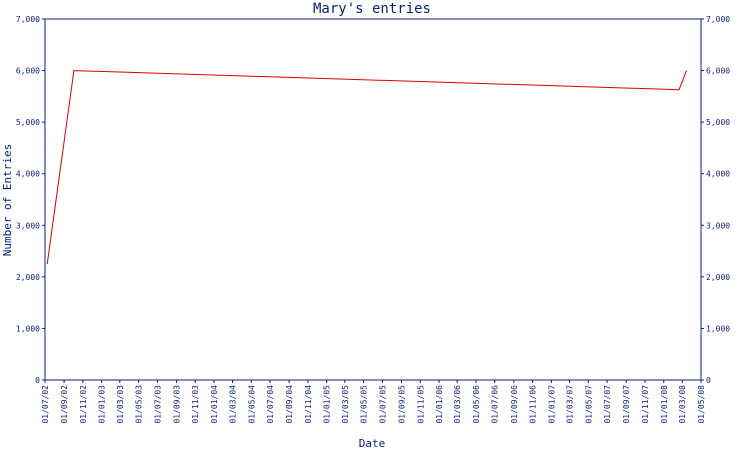 The width and height of the screenshot is (750, 450). I want to click on y-tick-label: 4,000, so click(28, 174).